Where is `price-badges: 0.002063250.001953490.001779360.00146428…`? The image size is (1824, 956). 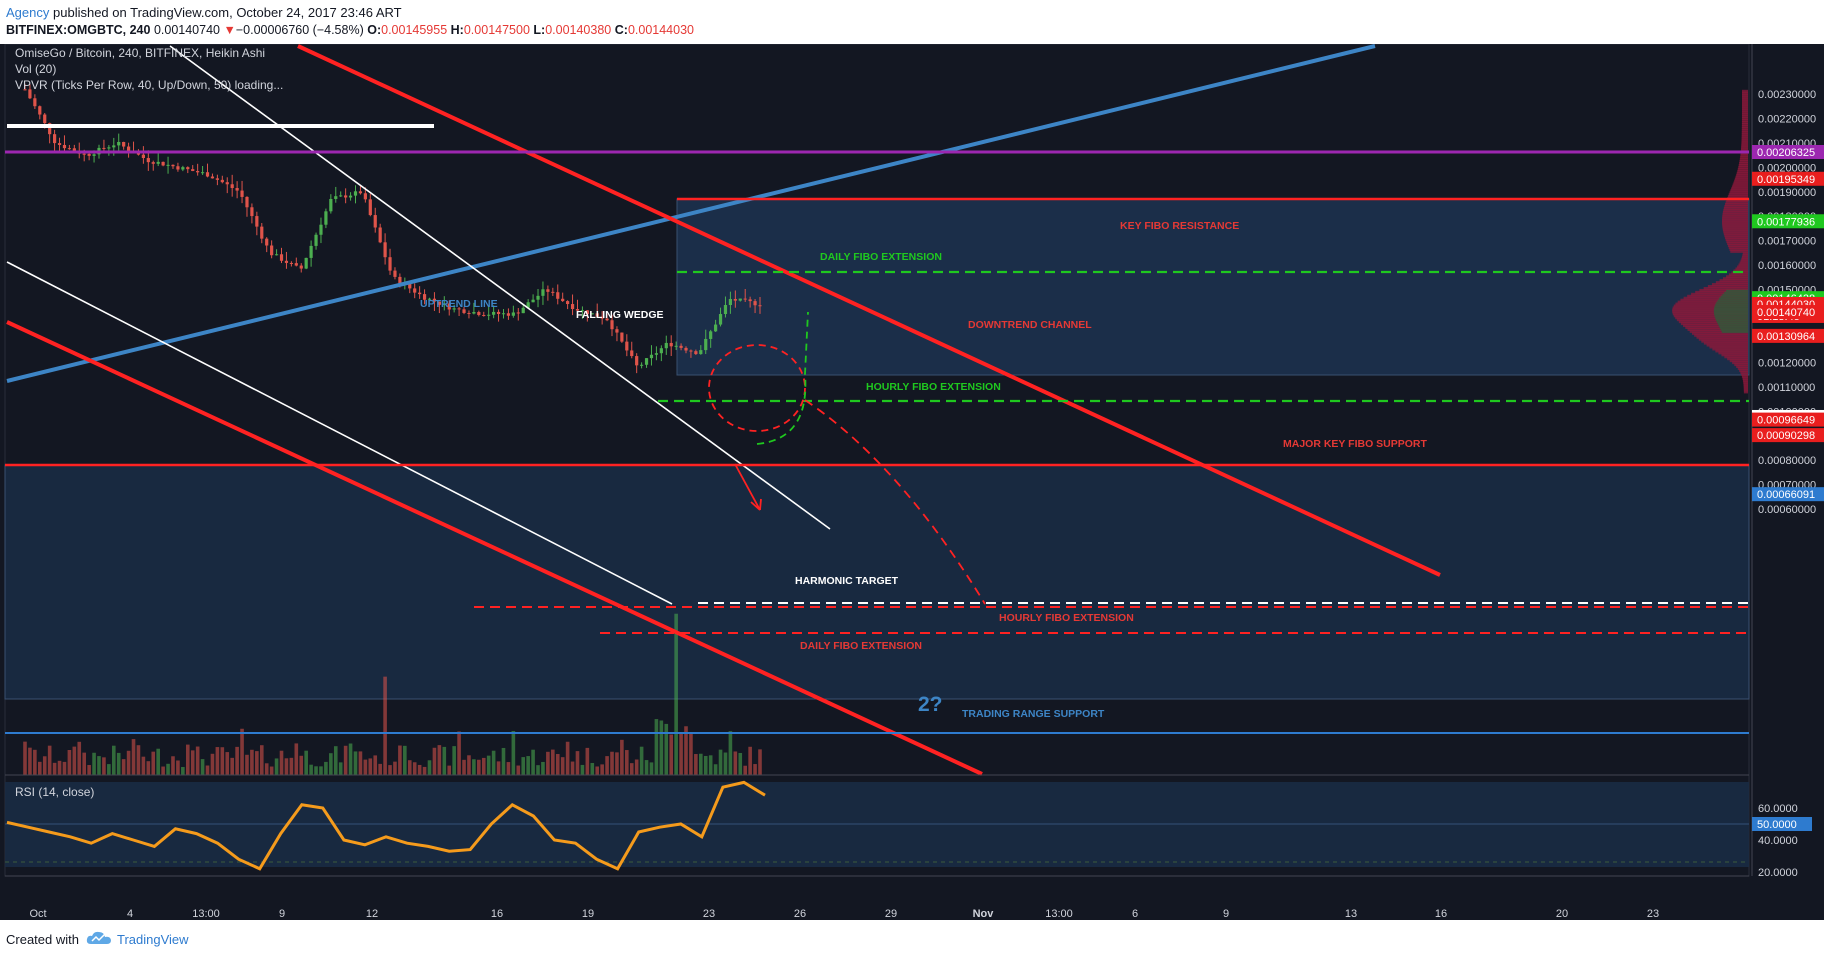
price-badges: 0.002063250.001953490.001779360.00146428… is located at coordinates (1788, 488).